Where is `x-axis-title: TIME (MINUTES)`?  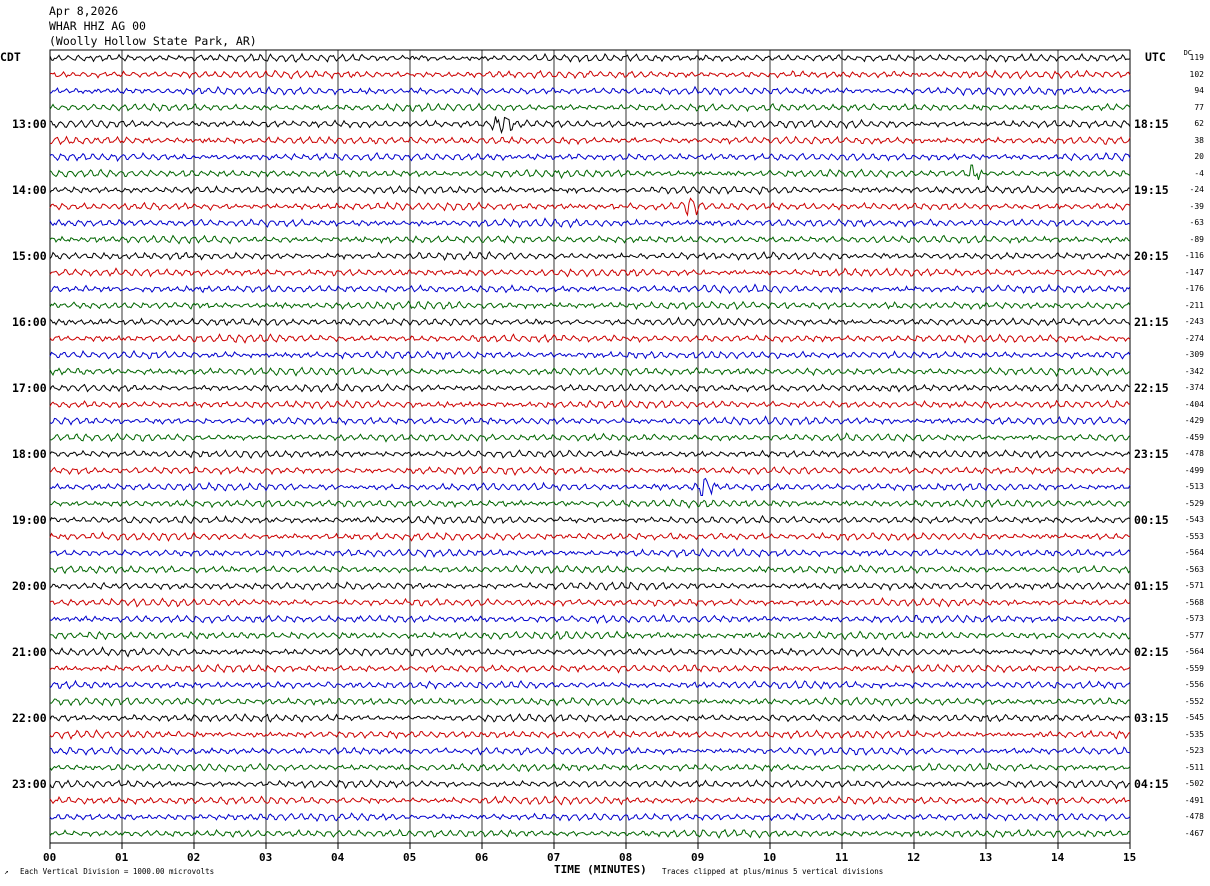
x-axis-title: TIME (MINUTES) is located at coordinates (600, 869).